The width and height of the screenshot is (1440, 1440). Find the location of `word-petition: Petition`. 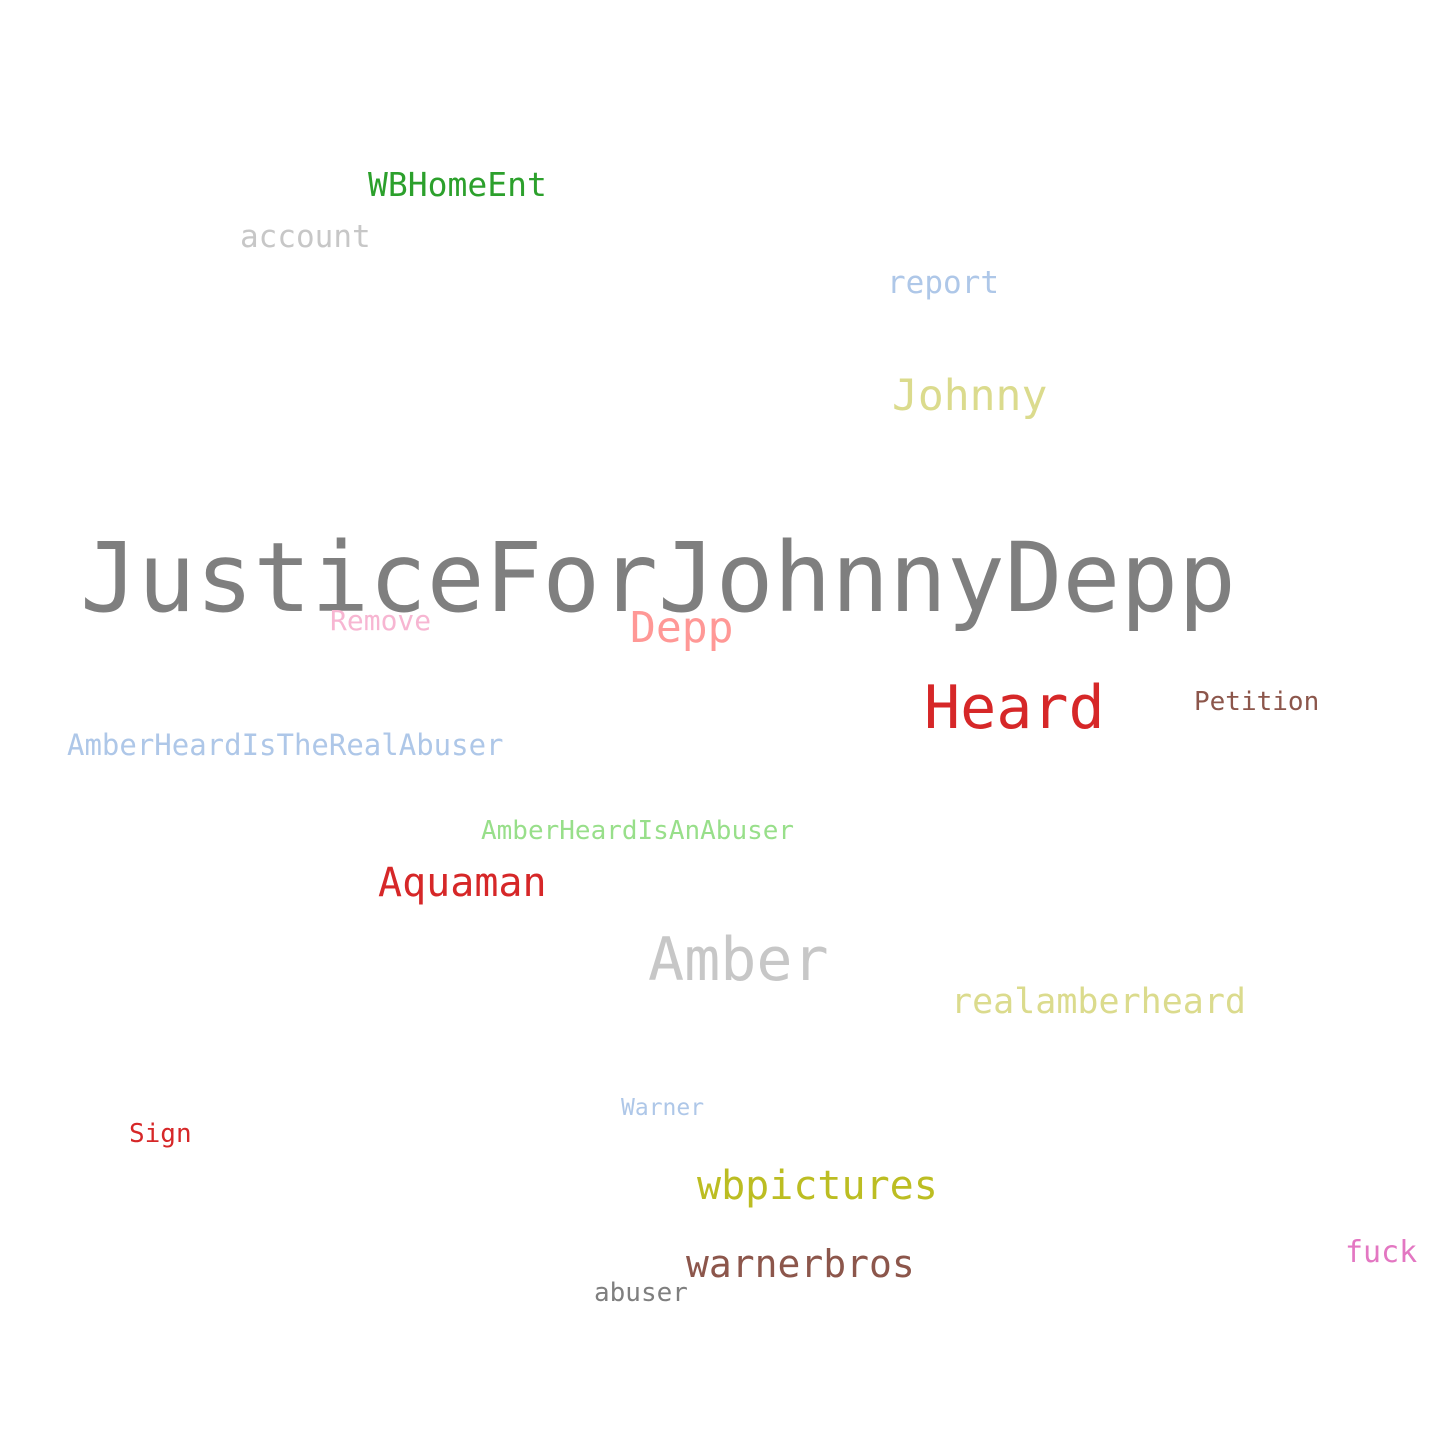

word-petition: Petition is located at coordinates (1257, 702).